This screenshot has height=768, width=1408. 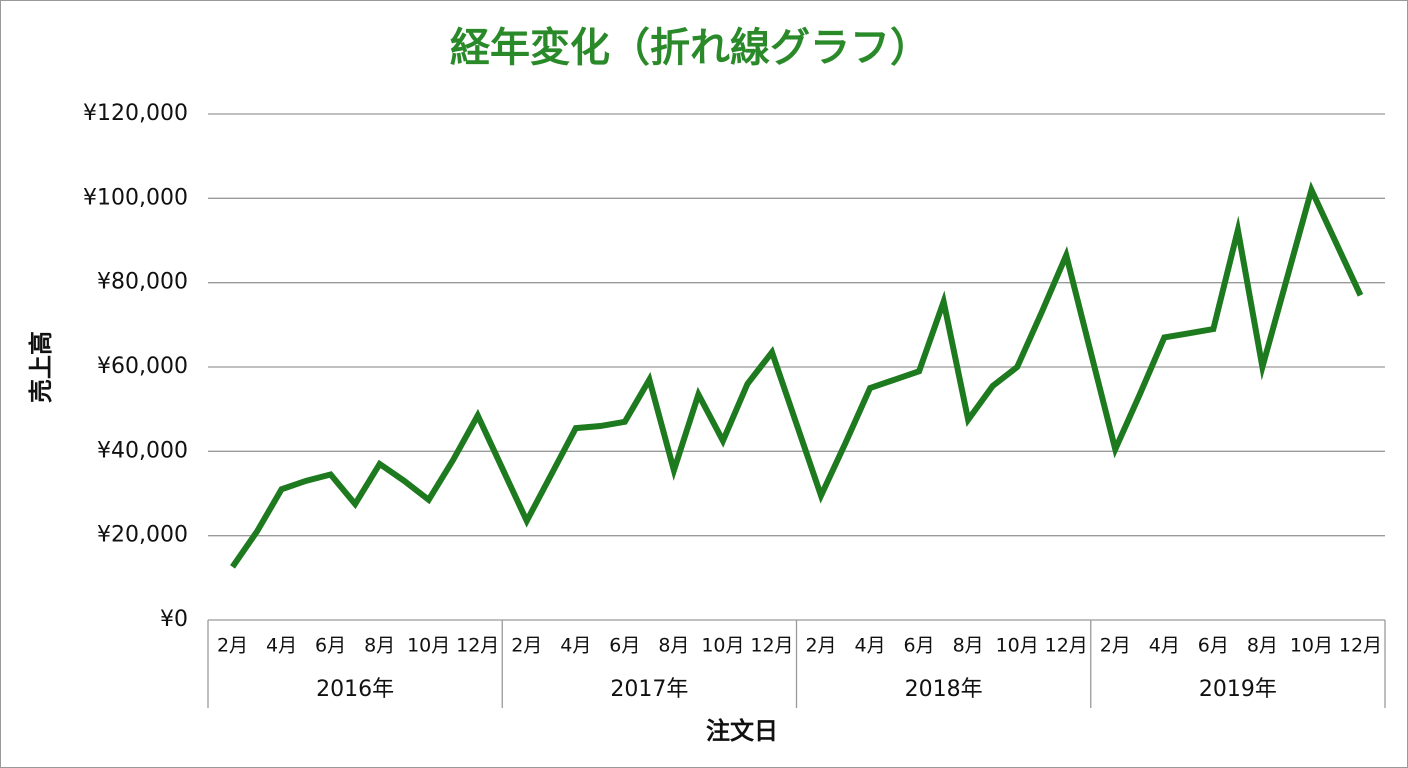 I want to click on year-group-label: 2019年, so click(x=1238, y=689).